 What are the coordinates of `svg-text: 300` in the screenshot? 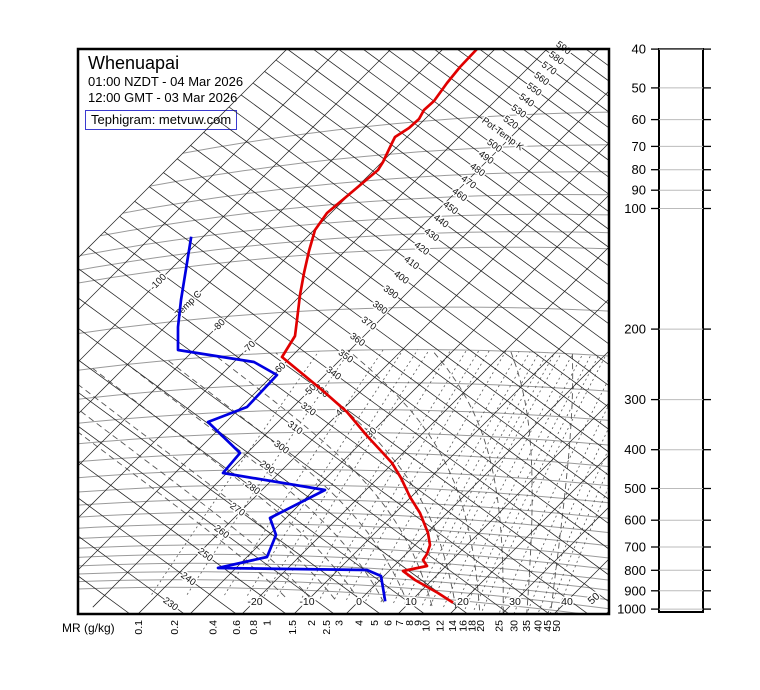 It's located at (635, 399).